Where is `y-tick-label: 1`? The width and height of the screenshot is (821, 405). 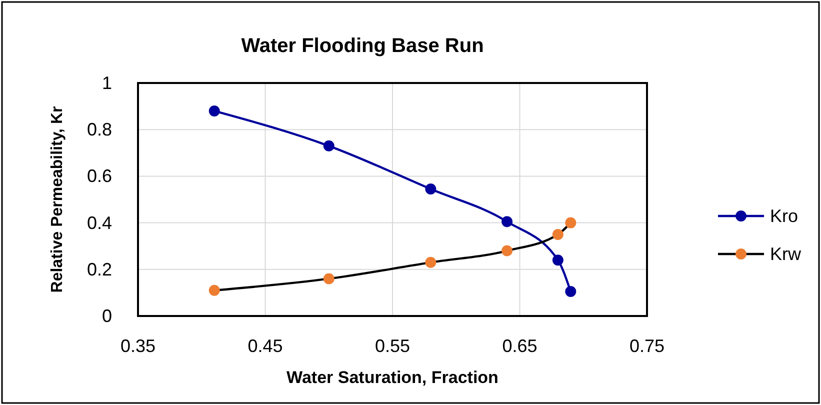
y-tick-label: 1 is located at coordinates (107, 83).